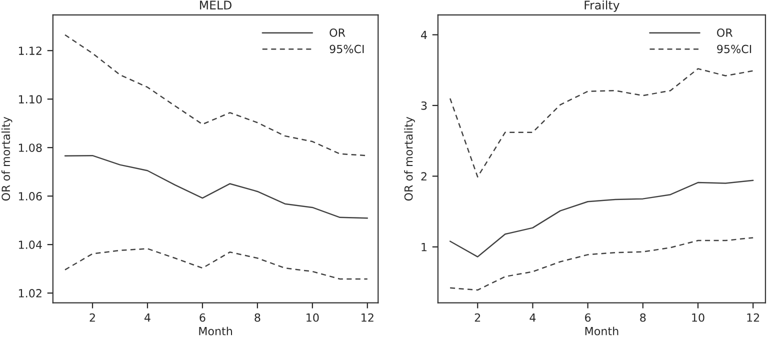  Describe the element at coordinates (216, 5) in the screenshot. I see `chart-title: MELD` at that location.